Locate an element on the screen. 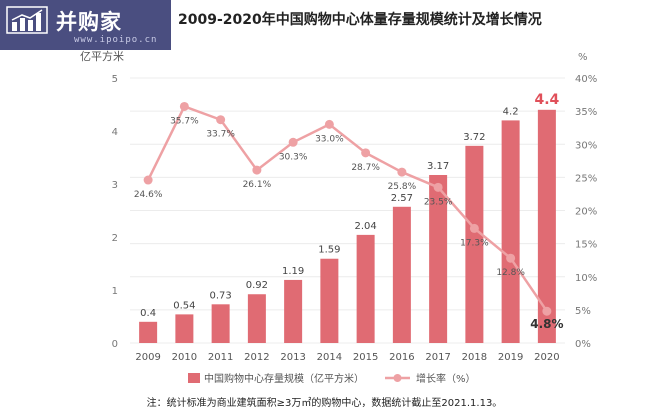 Image resolution: width=649 pixels, height=415 pixels. x-axis-tick-label: 2011 is located at coordinates (220, 357).